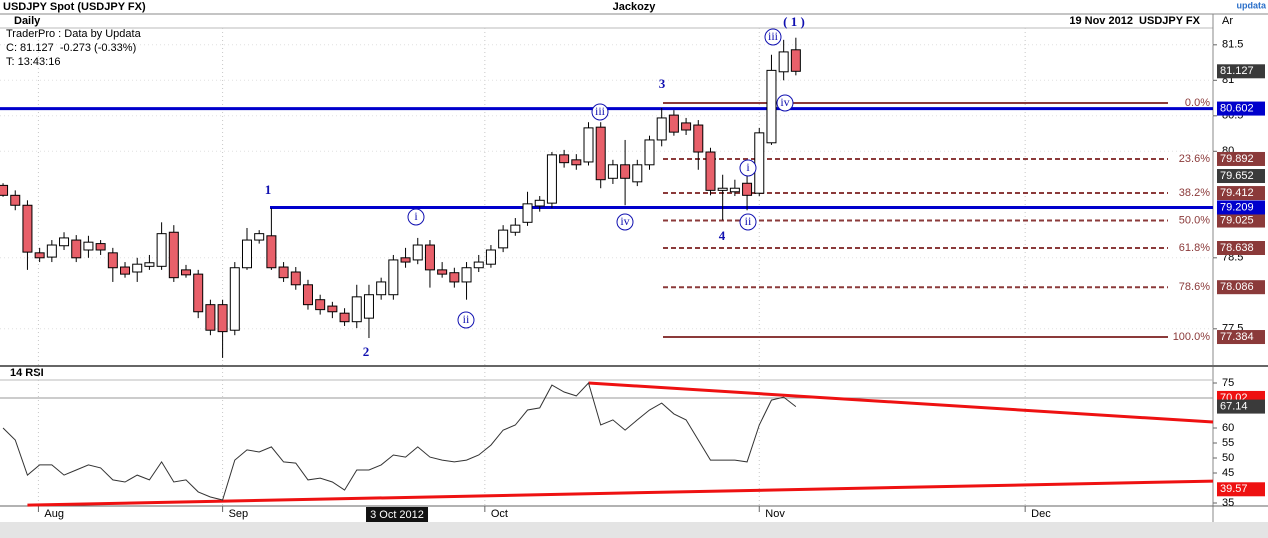 The image size is (1268, 538). I want to click on value-box-label: 39.57, so click(1234, 489).